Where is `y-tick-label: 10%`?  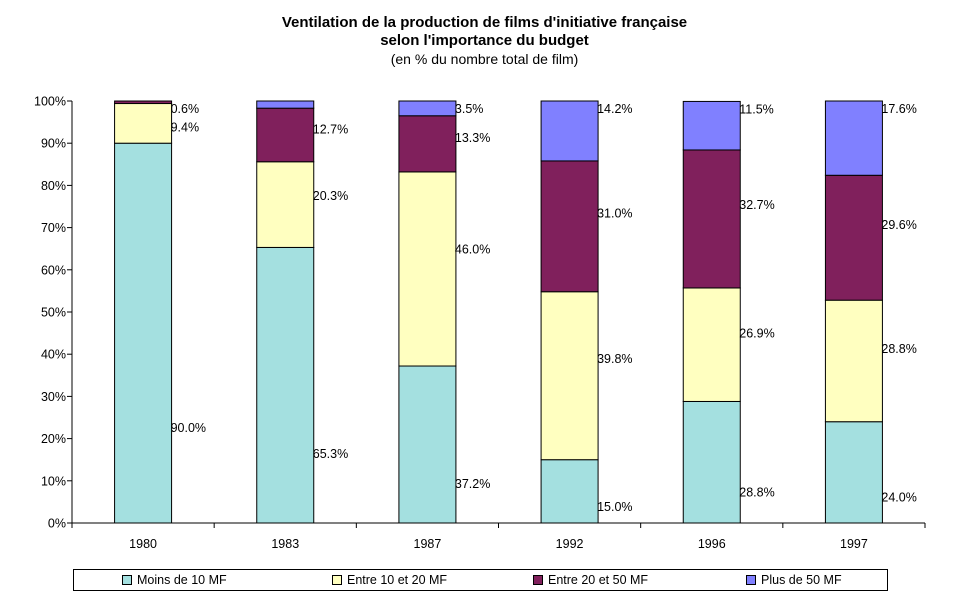 y-tick-label: 10% is located at coordinates (53, 481).